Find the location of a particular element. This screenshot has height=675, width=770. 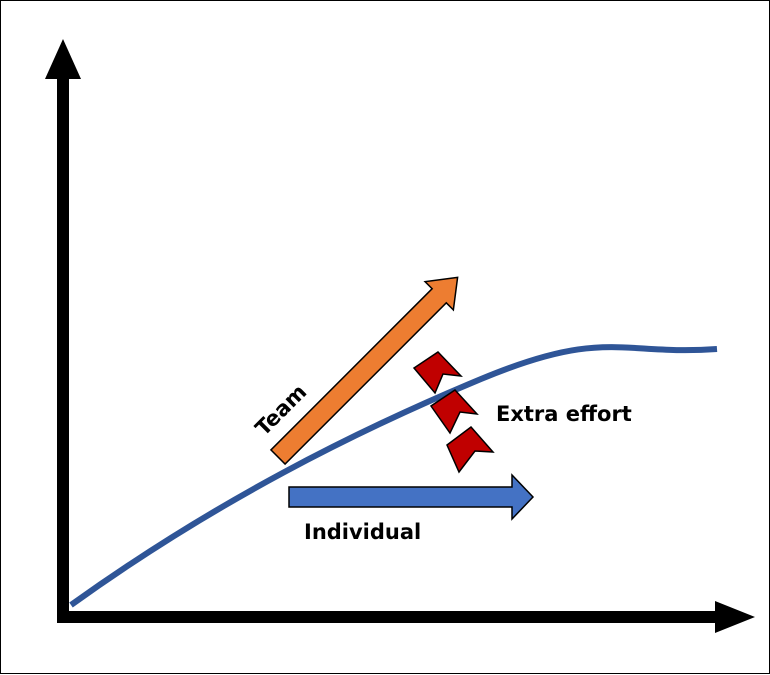

extra-effort-chevrons is located at coordinates (453, 412).